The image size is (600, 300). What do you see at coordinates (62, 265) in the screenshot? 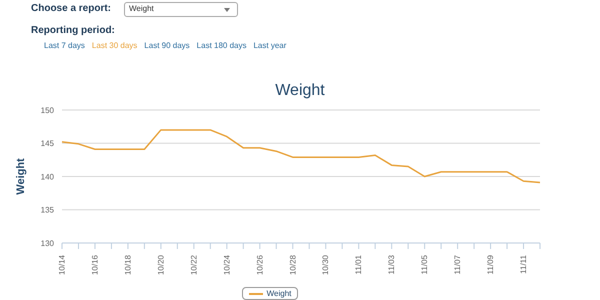
I see `x-tick-label: 10/14` at bounding box center [62, 265].